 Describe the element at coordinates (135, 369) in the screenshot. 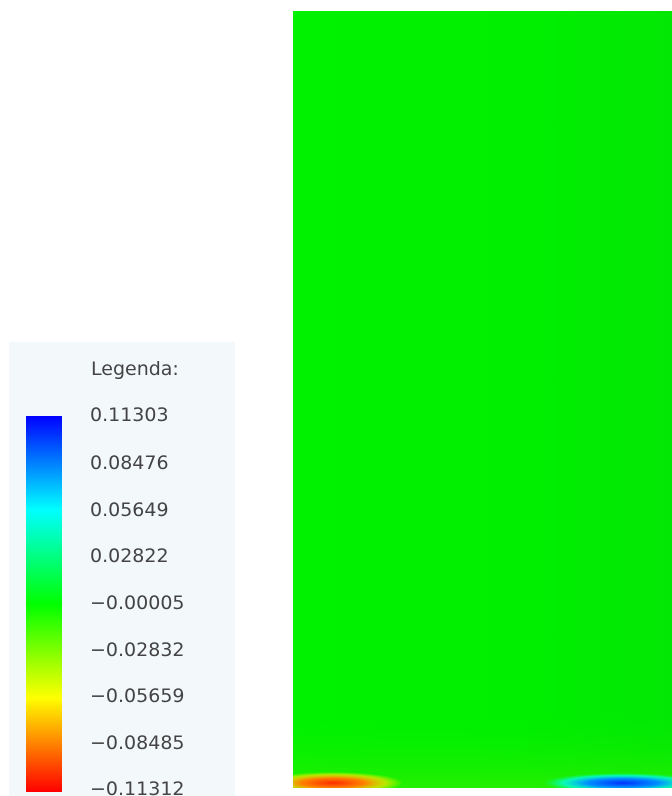

I see `legend-title: Legenda:` at that location.